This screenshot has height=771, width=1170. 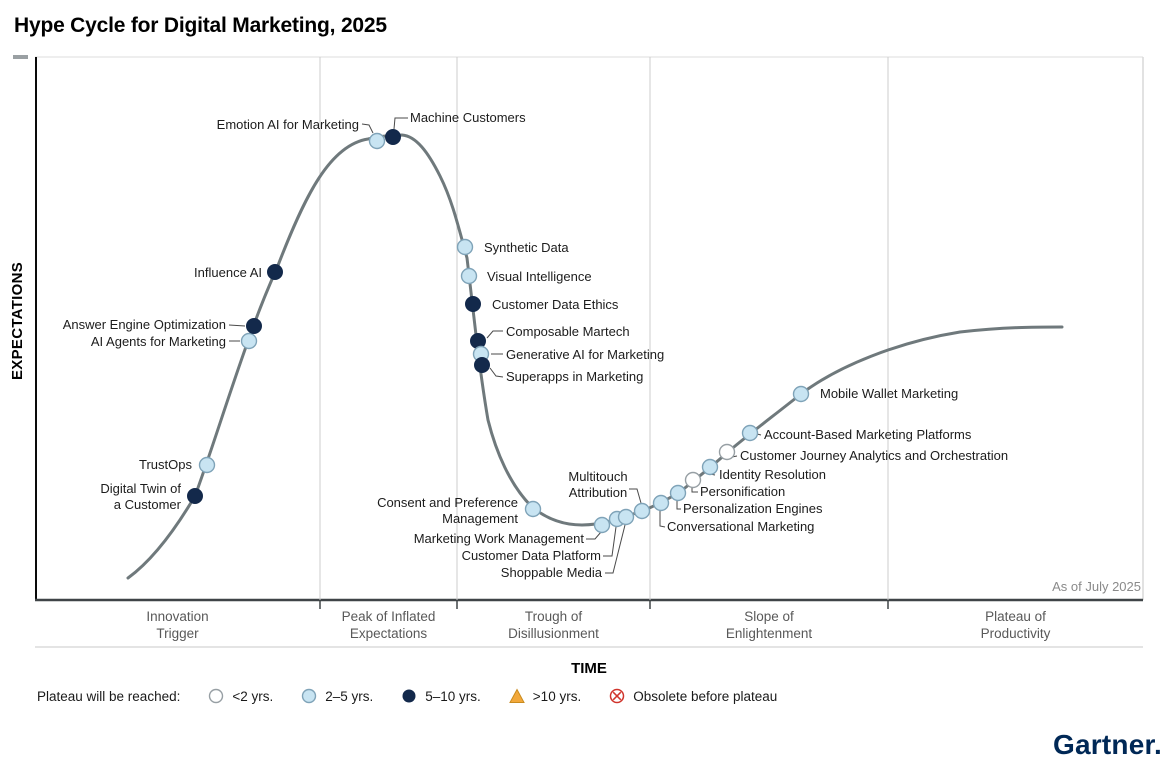 What do you see at coordinates (249, 341) in the screenshot?
I see `point-dot-ai-agents-for-marketing` at bounding box center [249, 341].